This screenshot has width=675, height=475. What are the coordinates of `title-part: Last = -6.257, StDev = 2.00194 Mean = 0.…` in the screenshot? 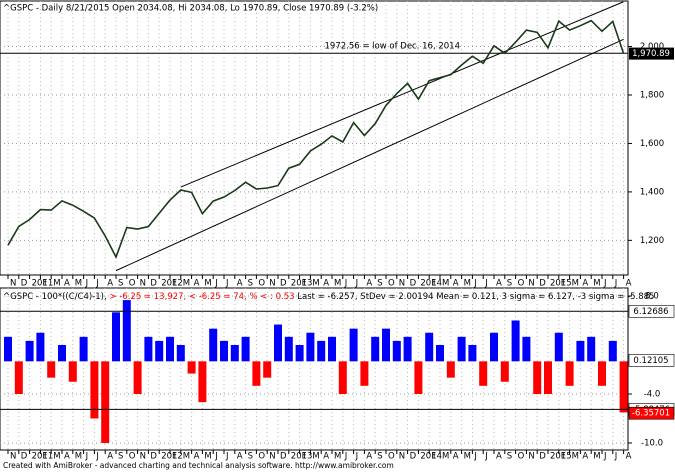 It's located at (475, 297).